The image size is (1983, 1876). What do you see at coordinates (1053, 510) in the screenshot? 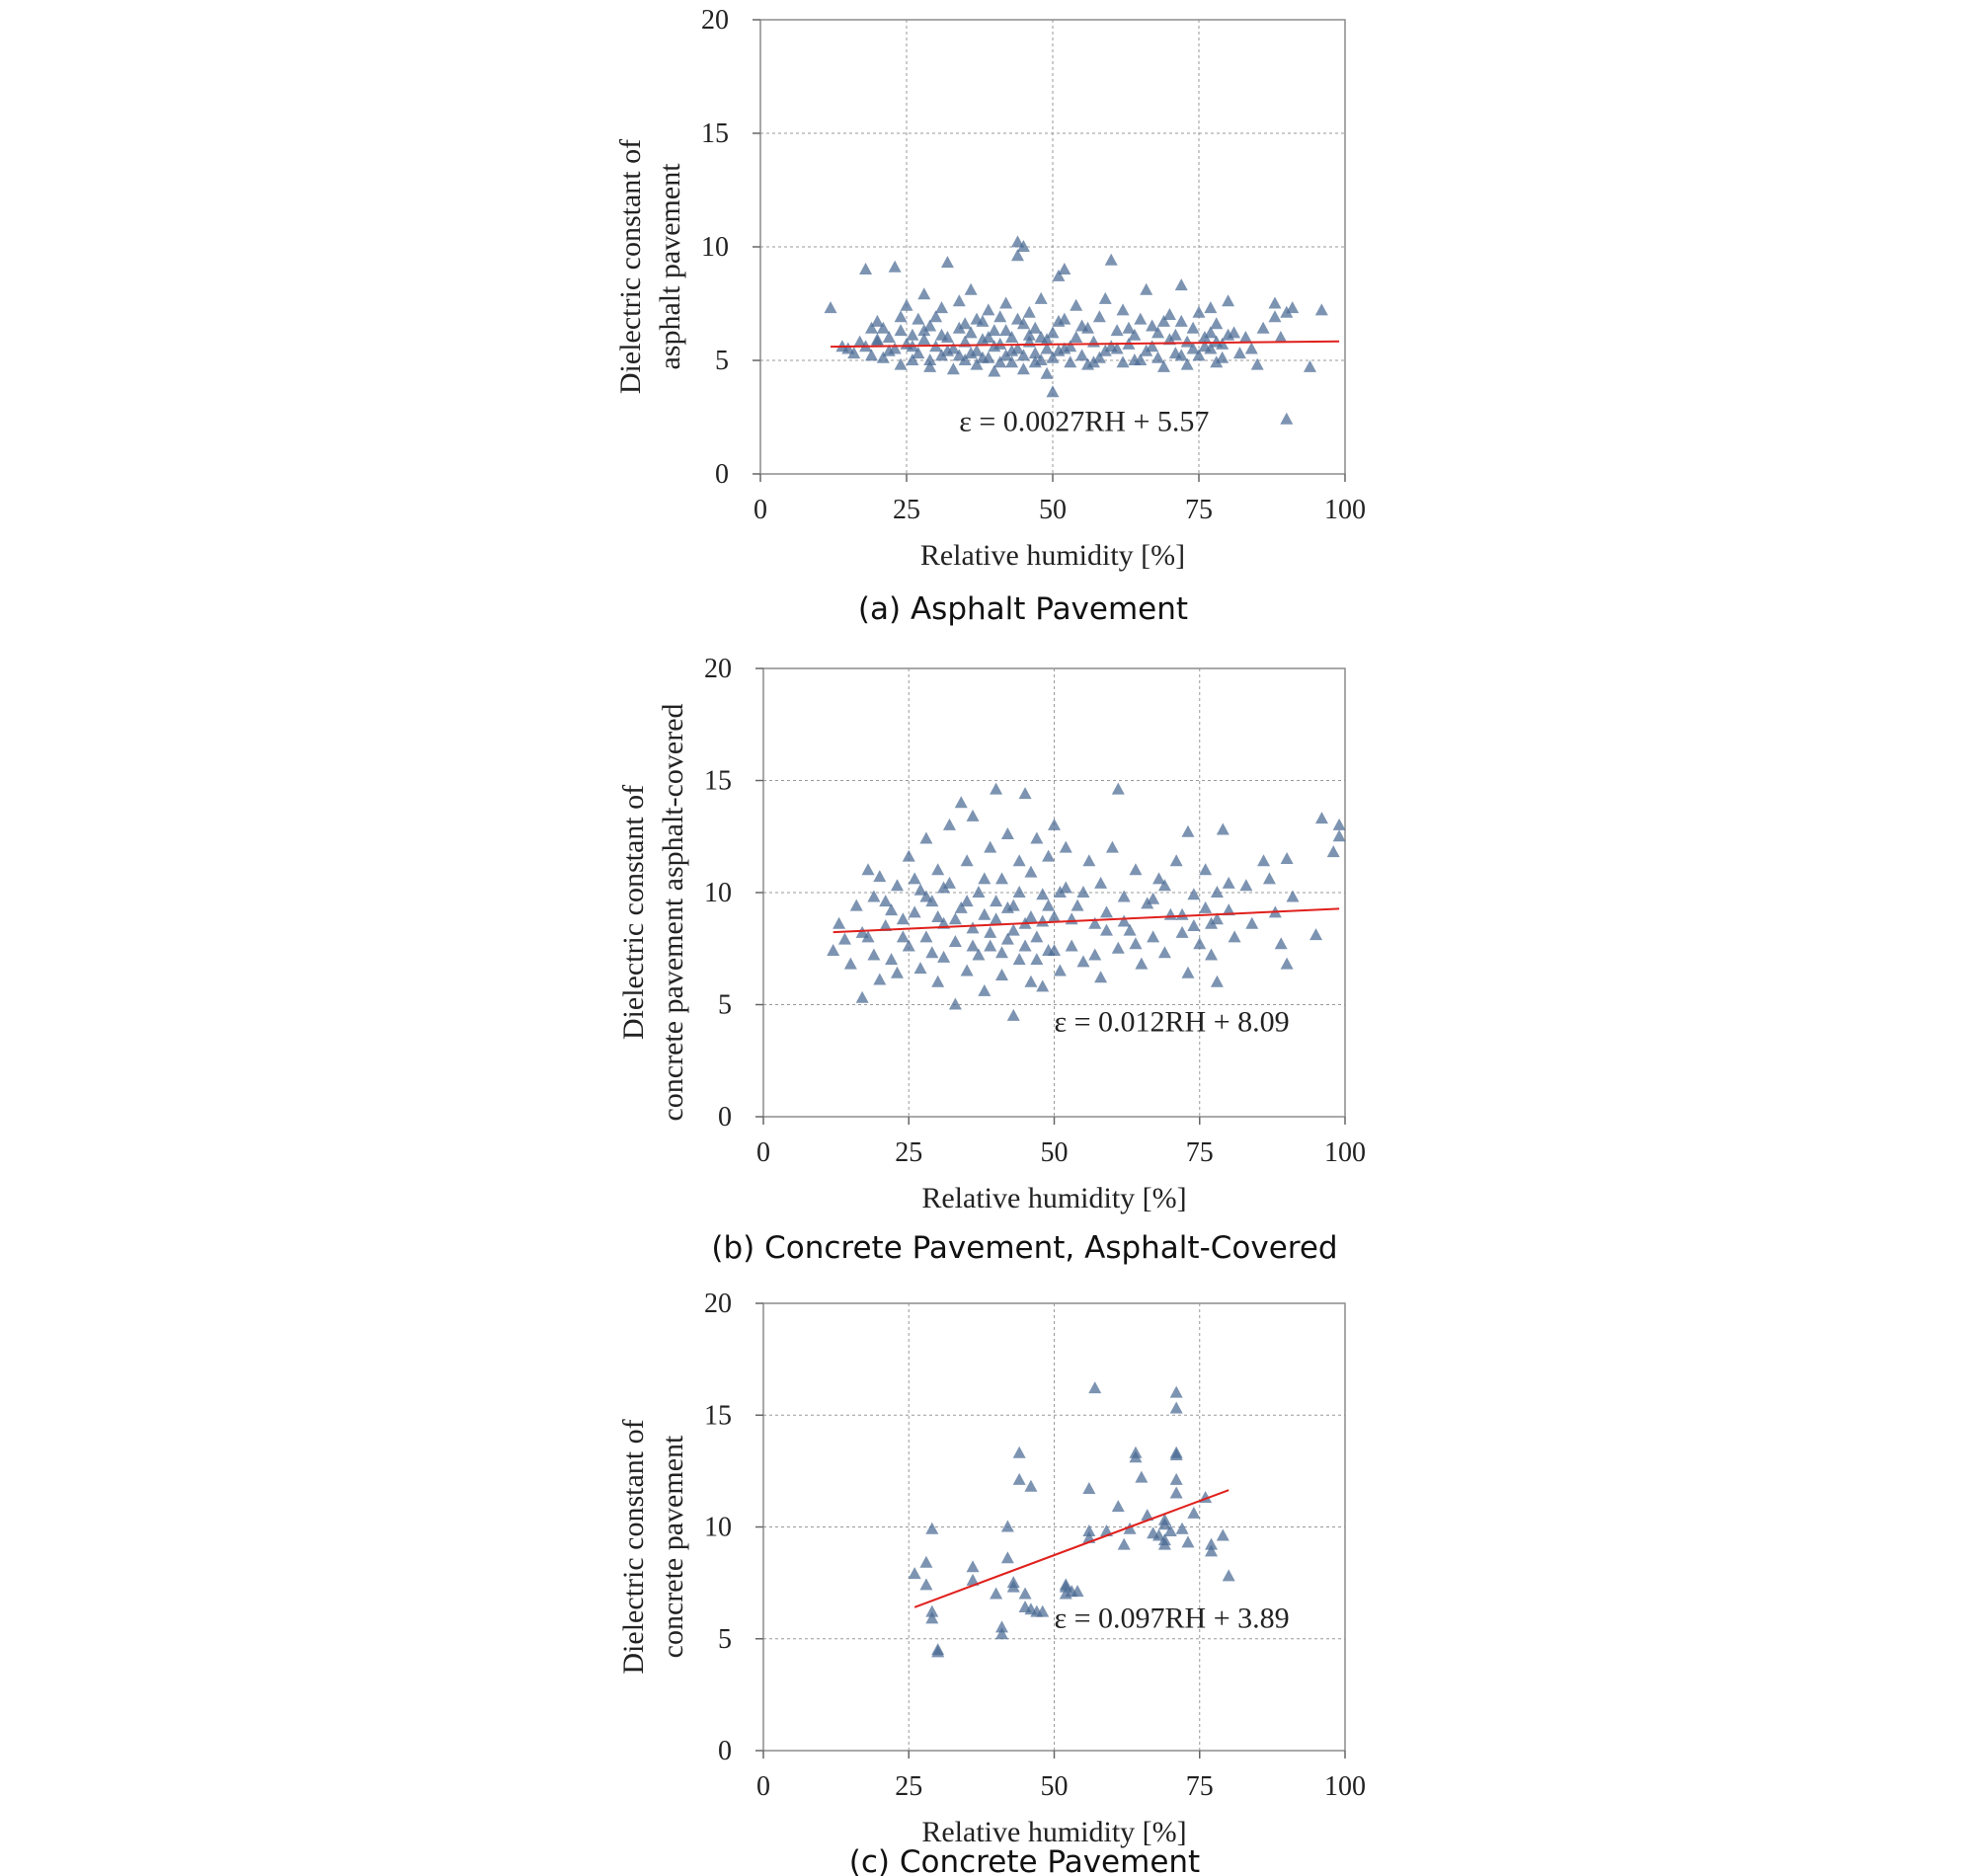
I see `x-tick-label: 50` at bounding box center [1053, 510].